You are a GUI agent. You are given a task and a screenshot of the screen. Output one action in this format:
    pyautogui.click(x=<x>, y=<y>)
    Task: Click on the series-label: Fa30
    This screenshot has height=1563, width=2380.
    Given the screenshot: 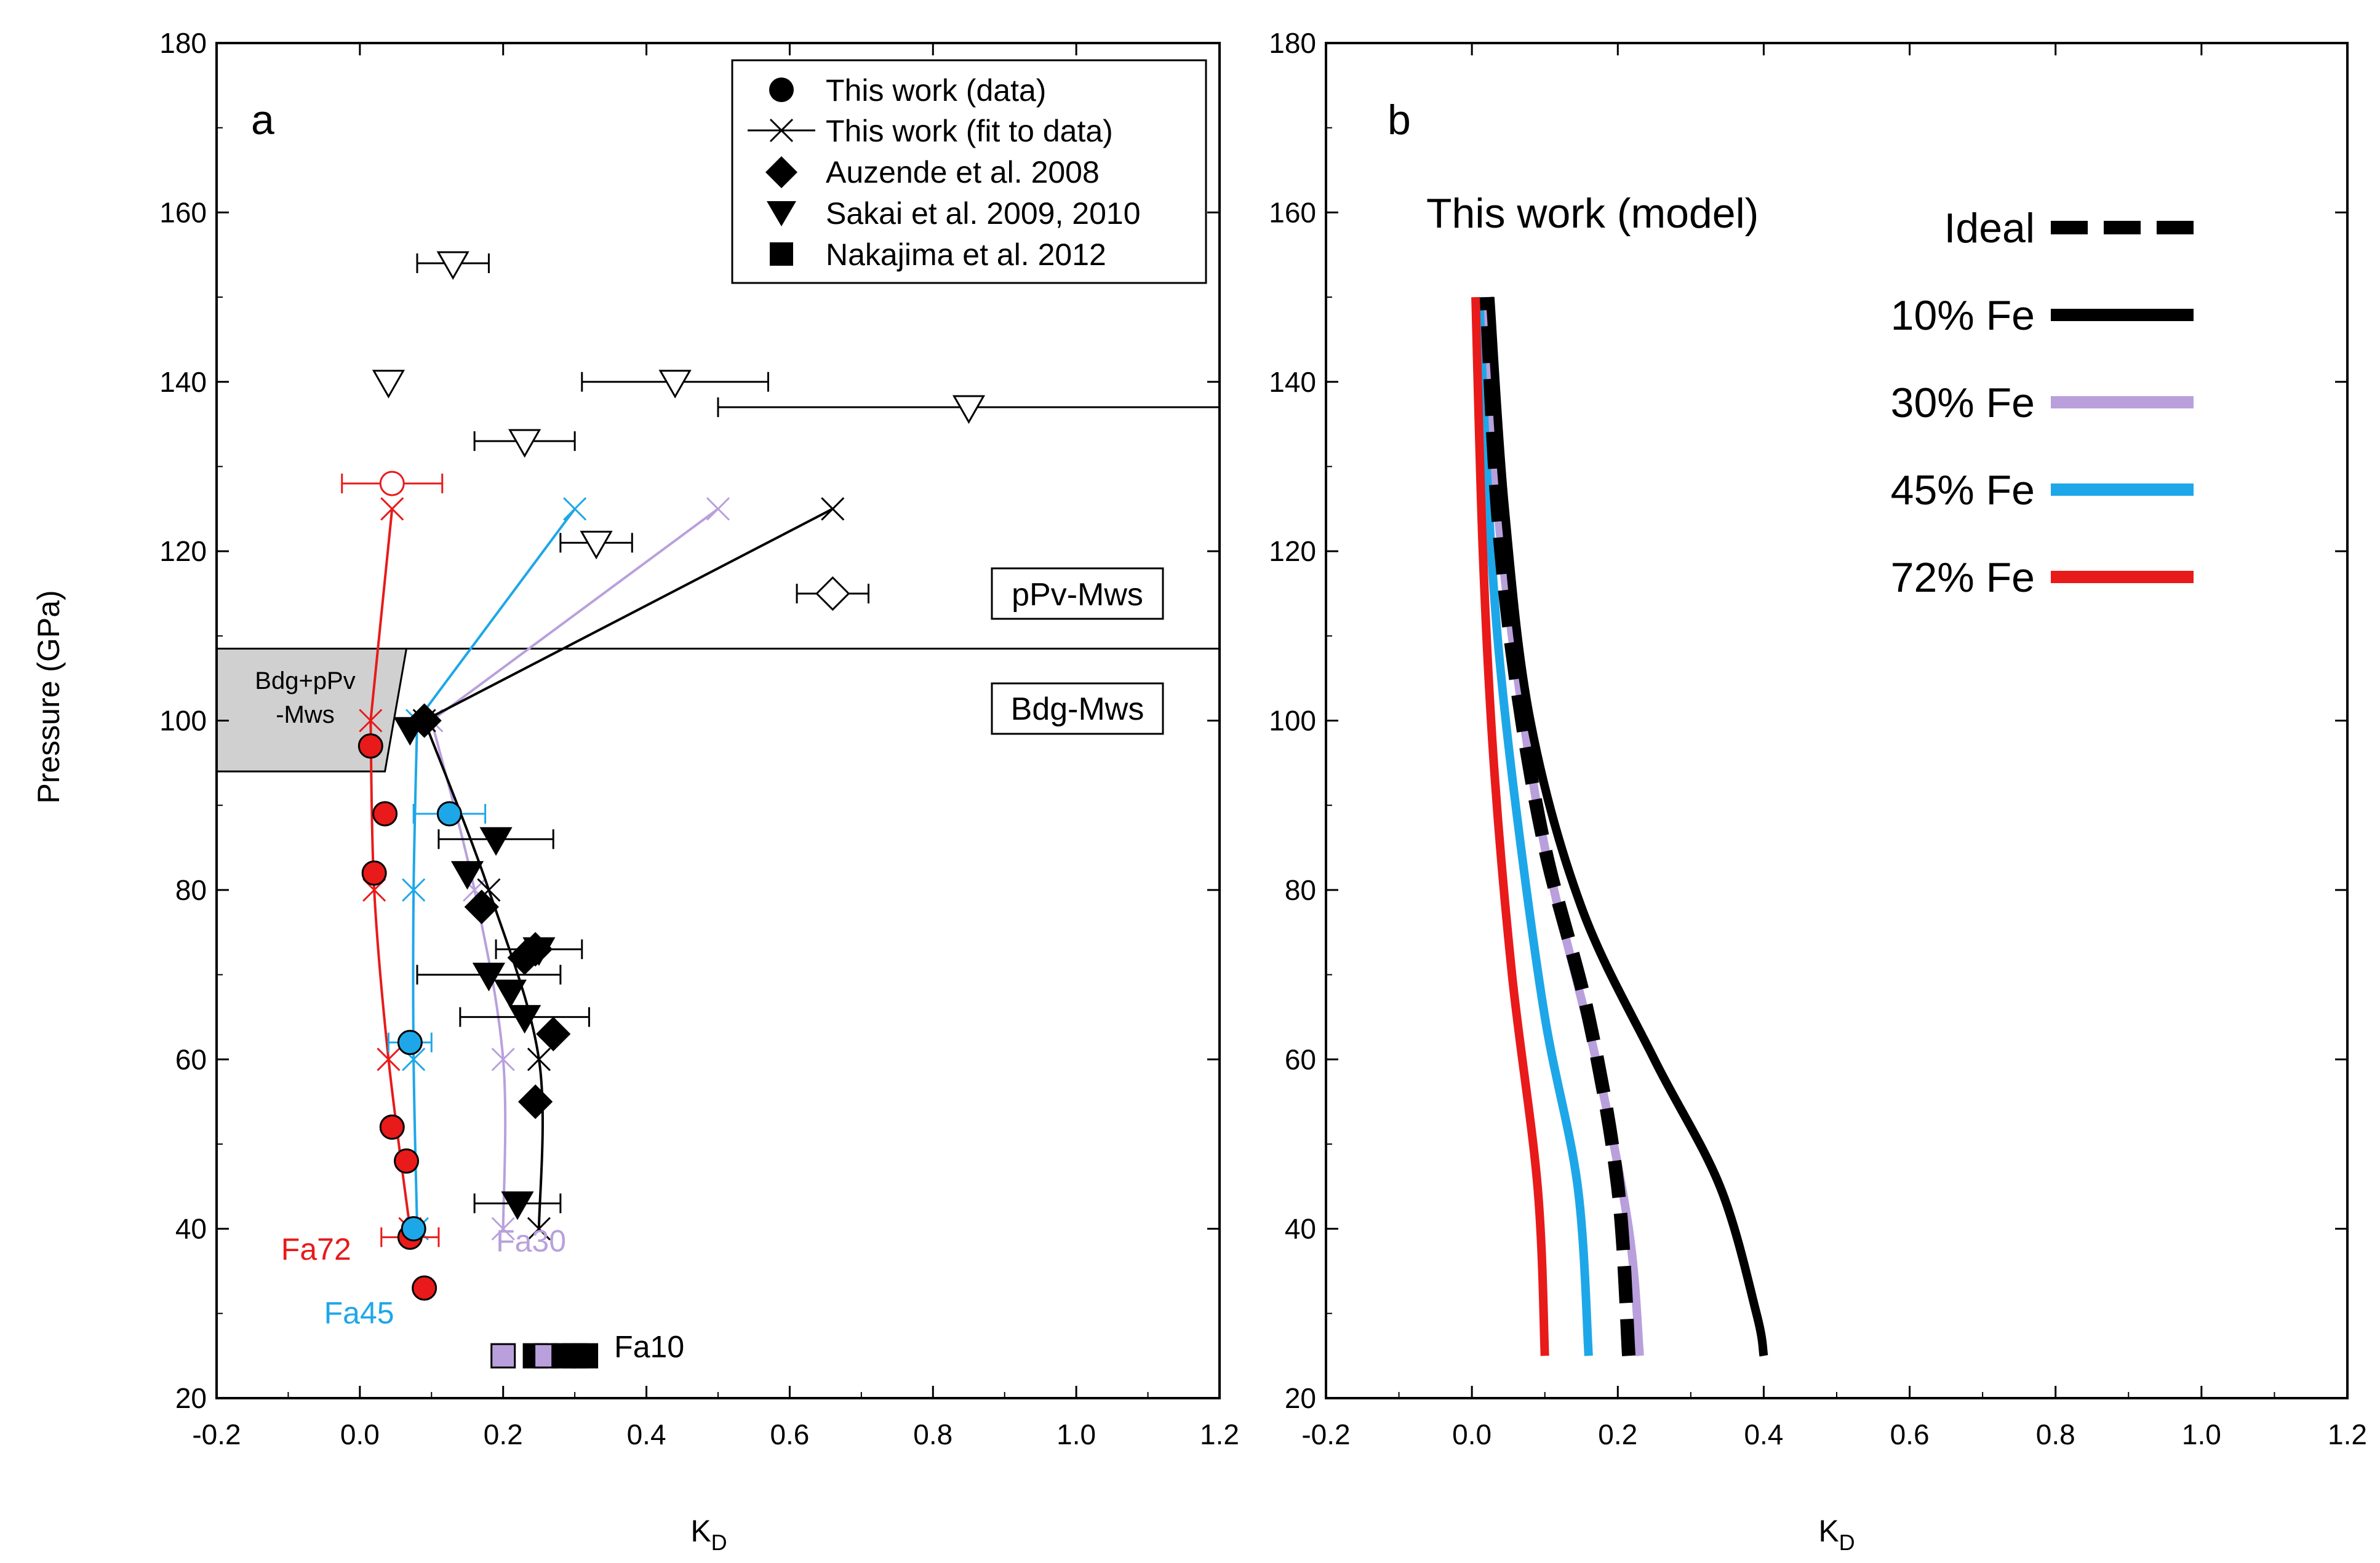 What is the action you would take?
    pyautogui.click(x=531, y=1240)
    